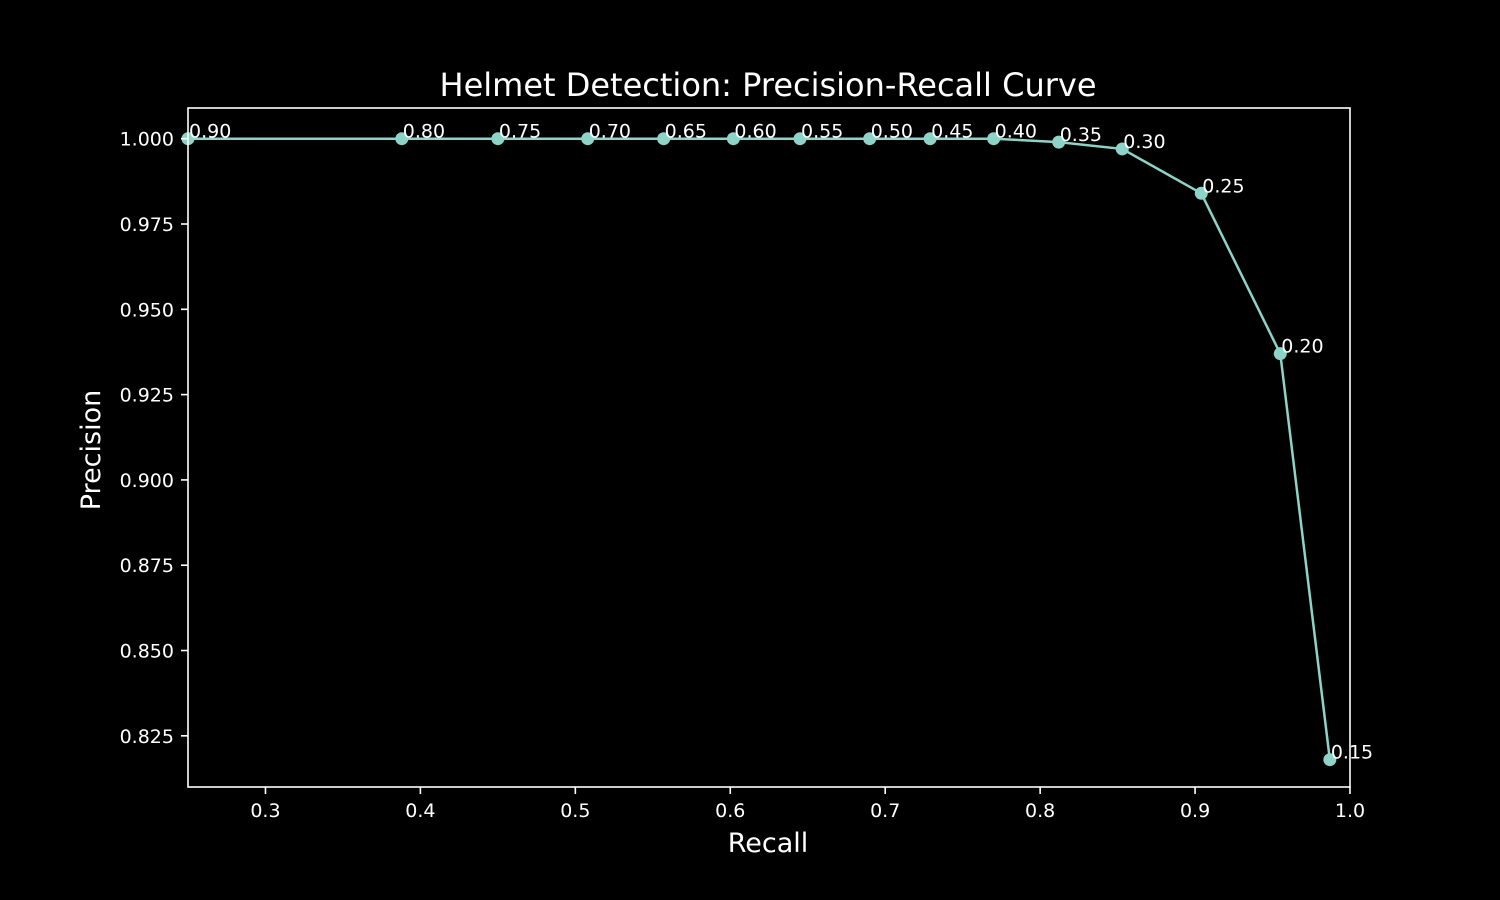 The height and width of the screenshot is (900, 1500). Describe the element at coordinates (147, 140) in the screenshot. I see `y-tick-label: 1.000` at that location.